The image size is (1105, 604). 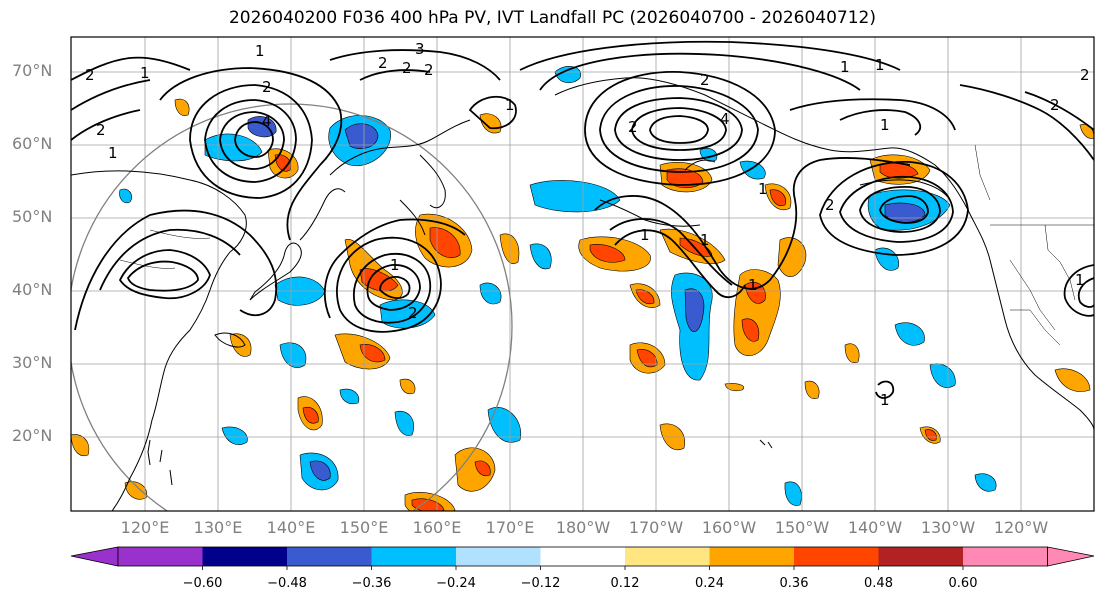 I want to click on lon-label: 180°W, so click(x=583, y=527).